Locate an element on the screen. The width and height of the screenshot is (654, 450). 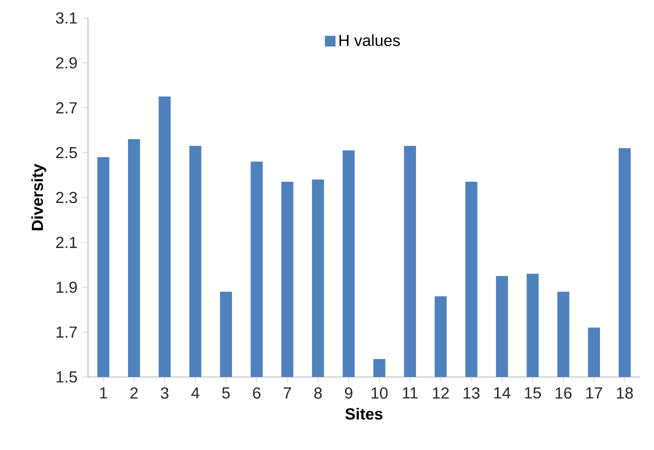
x-tick-label: 11 is located at coordinates (410, 392).